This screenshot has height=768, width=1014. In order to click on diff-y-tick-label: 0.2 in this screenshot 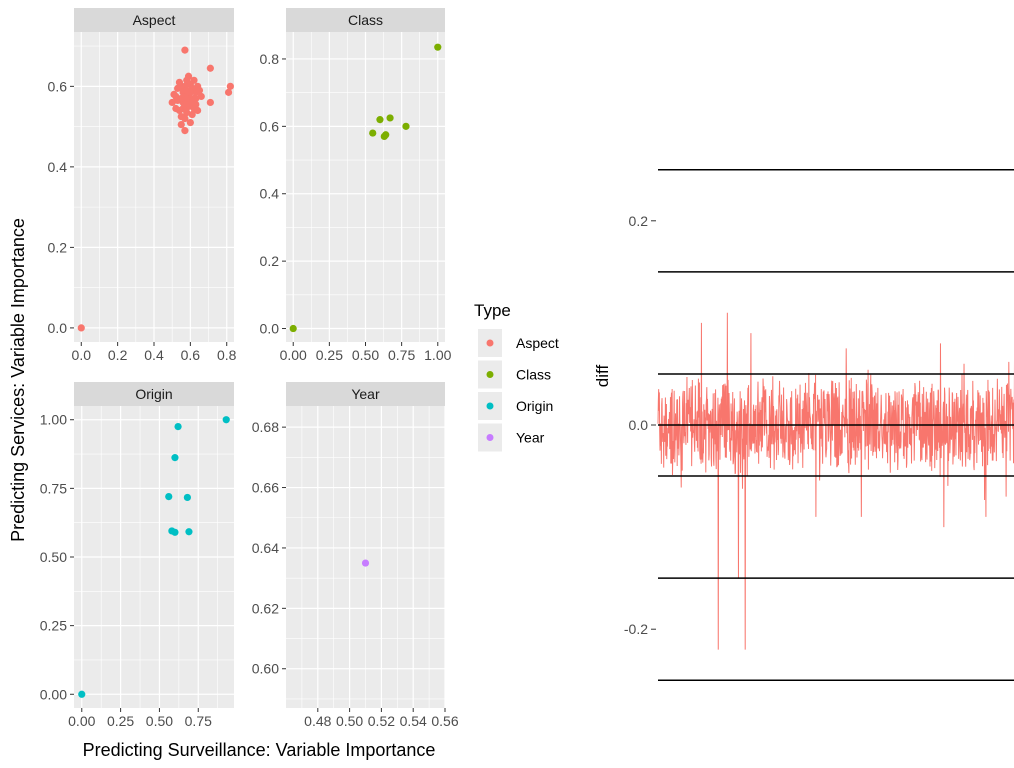, I will do `click(639, 221)`.